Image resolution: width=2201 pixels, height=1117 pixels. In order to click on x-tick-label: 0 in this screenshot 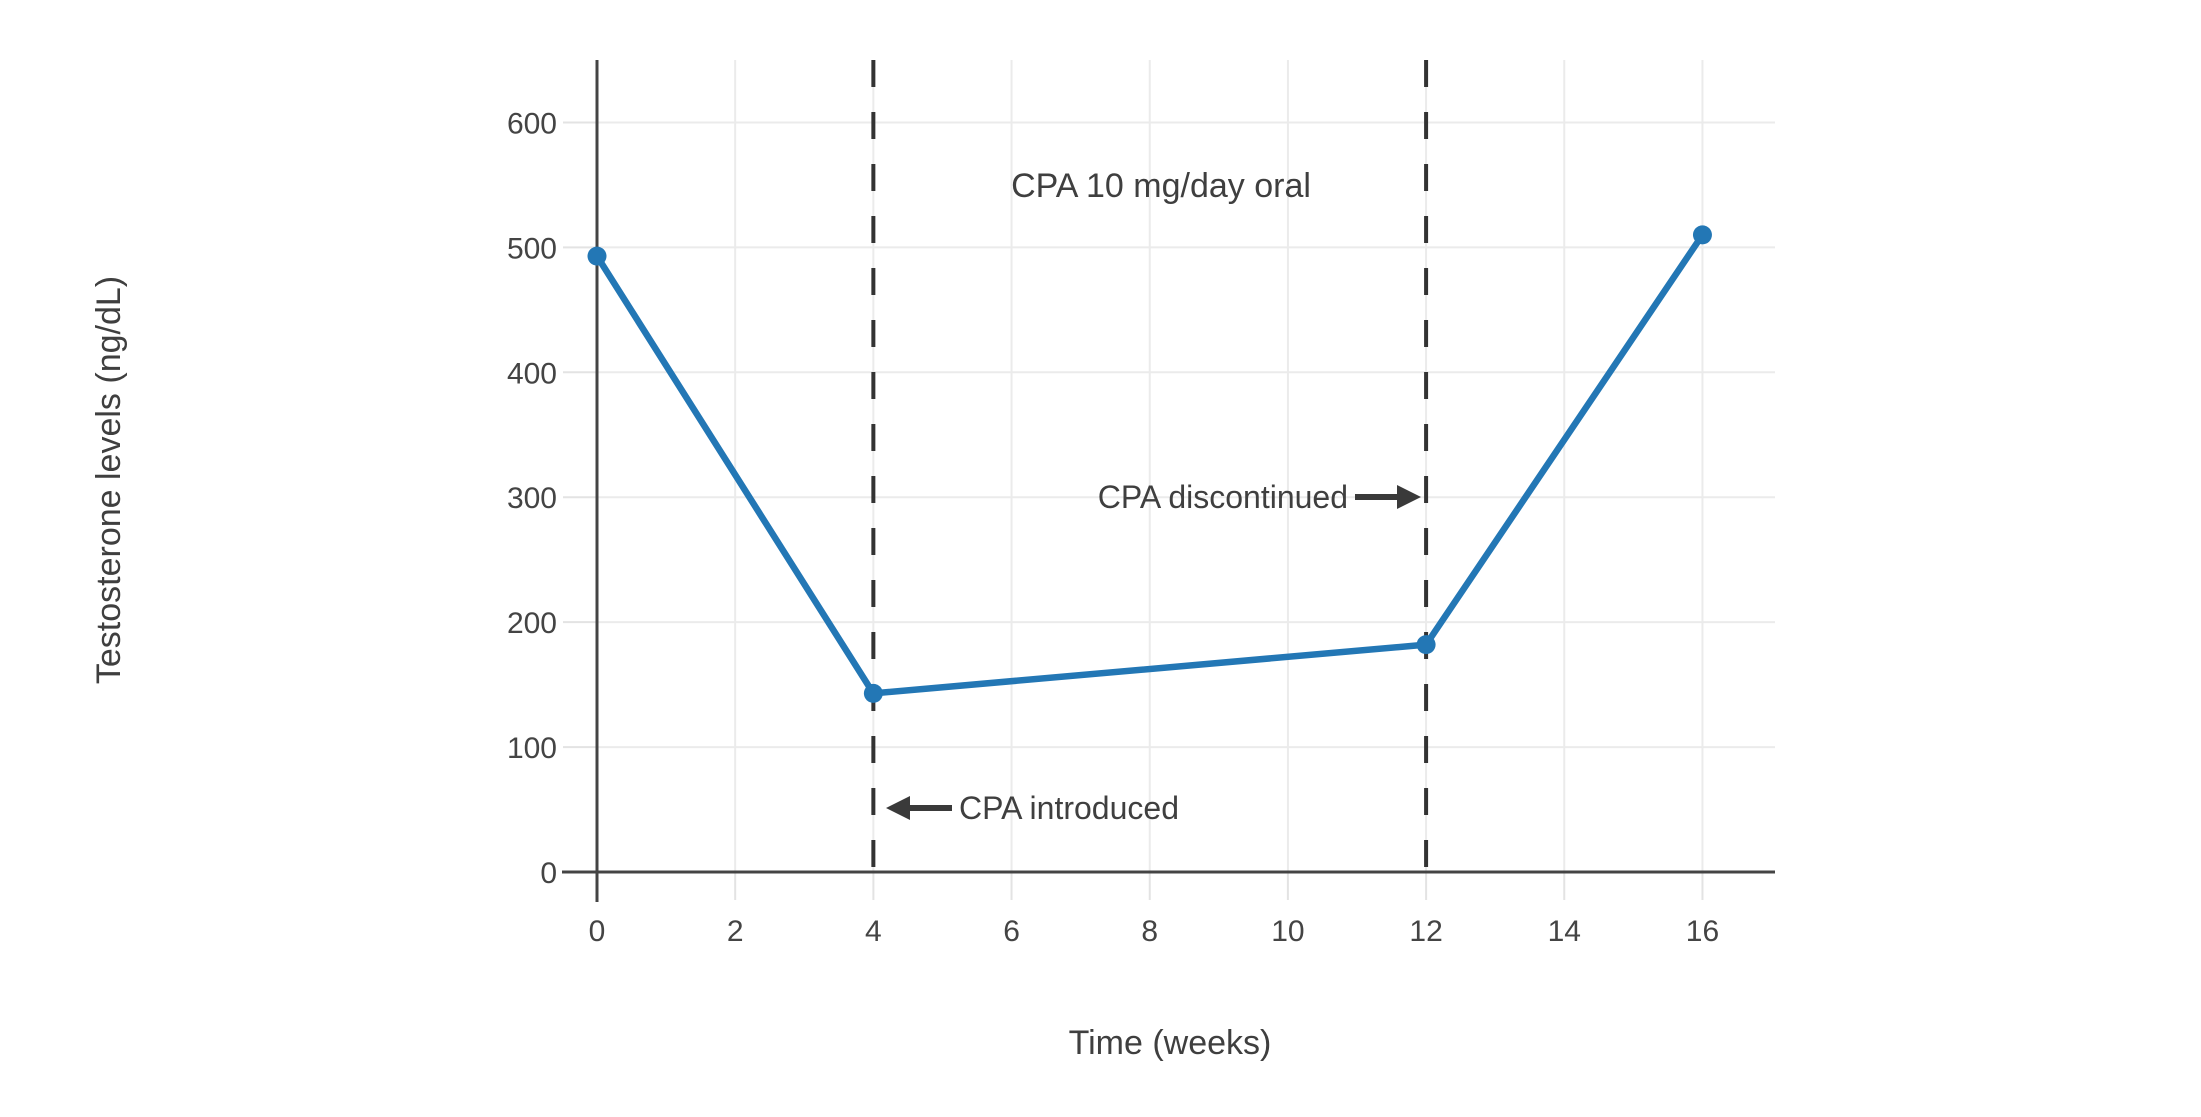, I will do `click(597, 931)`.